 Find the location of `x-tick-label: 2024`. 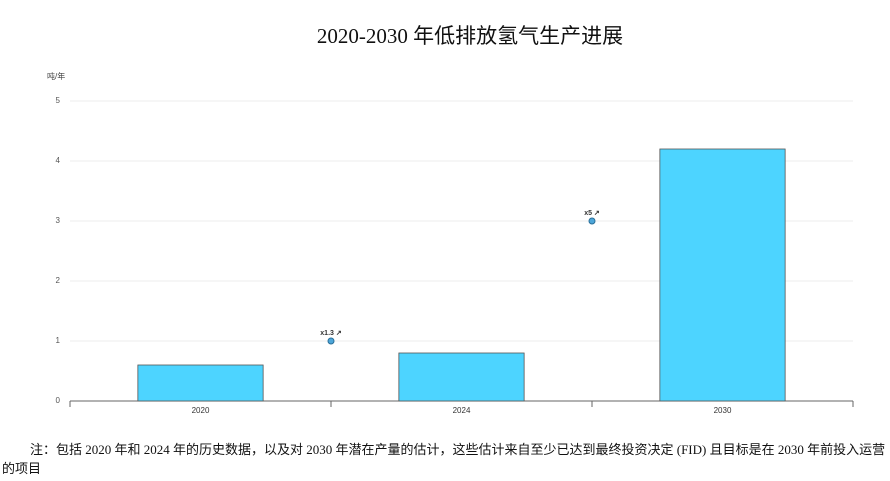

x-tick-label: 2024 is located at coordinates (462, 410).